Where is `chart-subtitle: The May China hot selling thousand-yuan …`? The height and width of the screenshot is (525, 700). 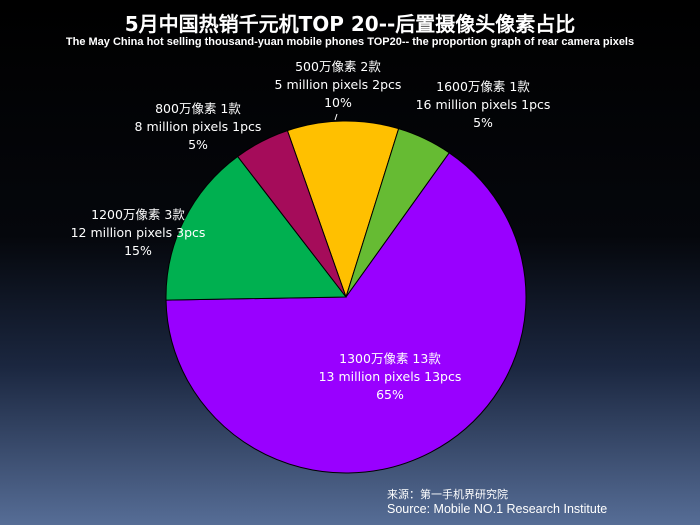
chart-subtitle: The May China hot selling thousand-yuan … is located at coordinates (350, 42).